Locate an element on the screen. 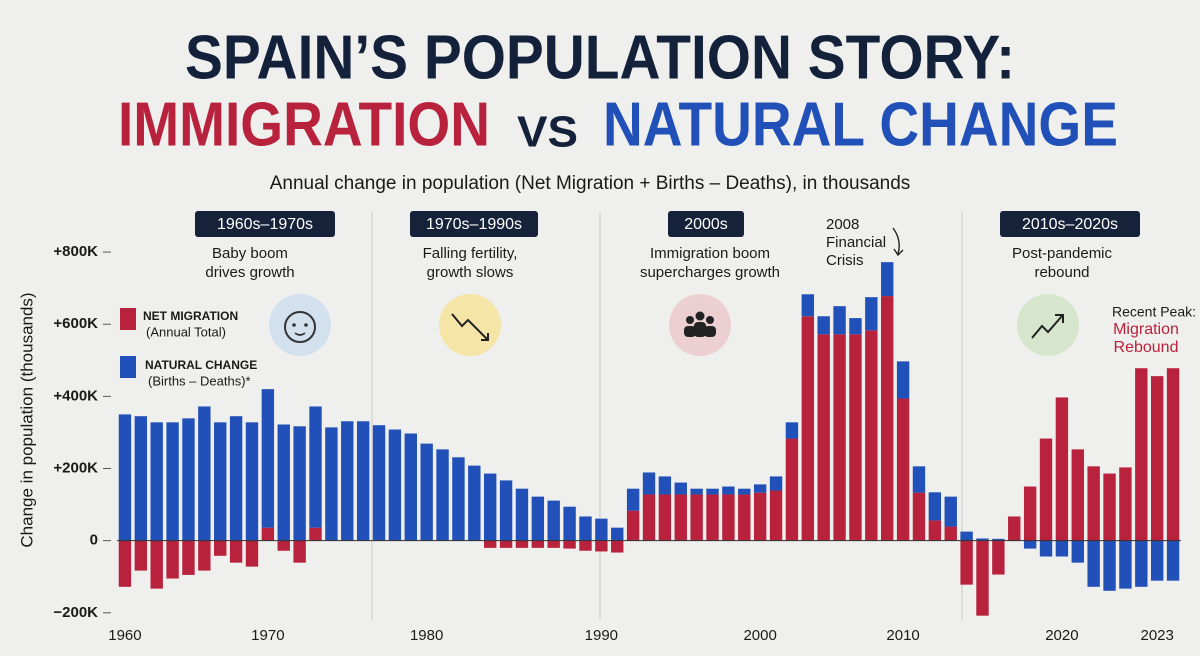  era-caption: Falling fertility, is located at coordinates (470, 253).